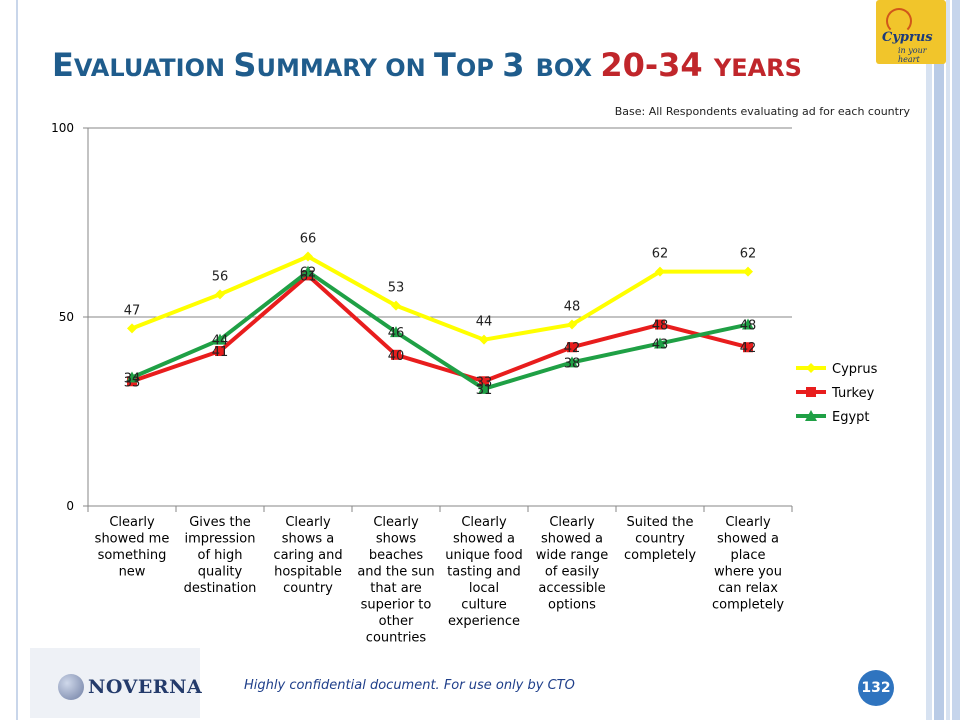  I want to click on data-label-egypt: 46, so click(396, 333).